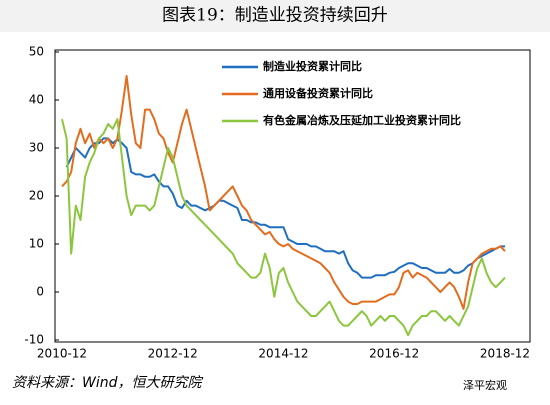 The width and height of the screenshot is (550, 405). I want to click on y-tick-label: 20, so click(36, 196).